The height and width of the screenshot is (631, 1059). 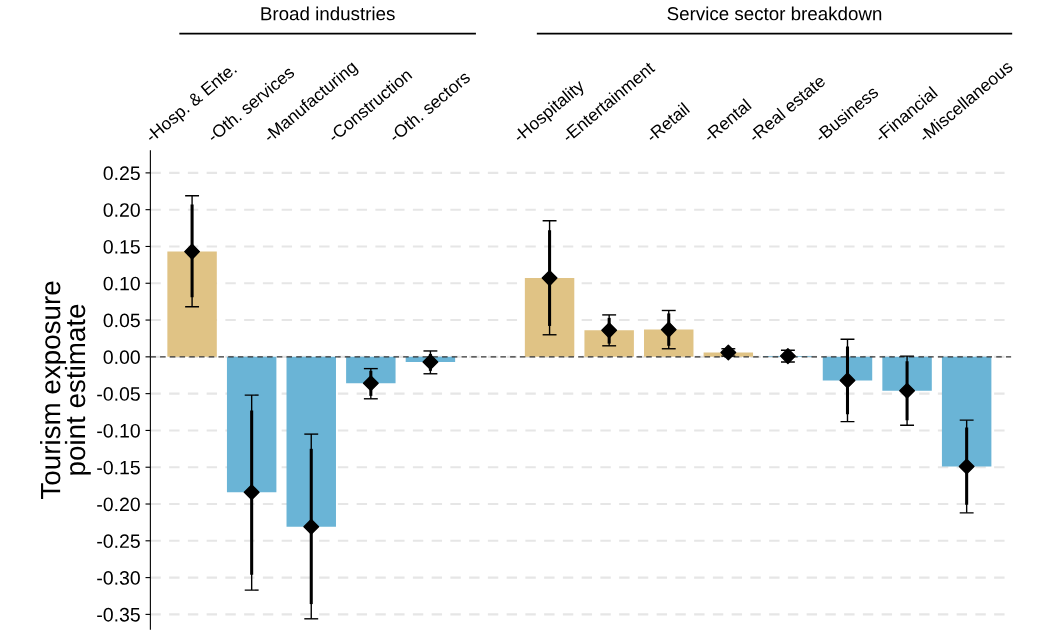 I want to click on y-tick-label: -0.20, so click(x=118, y=504).